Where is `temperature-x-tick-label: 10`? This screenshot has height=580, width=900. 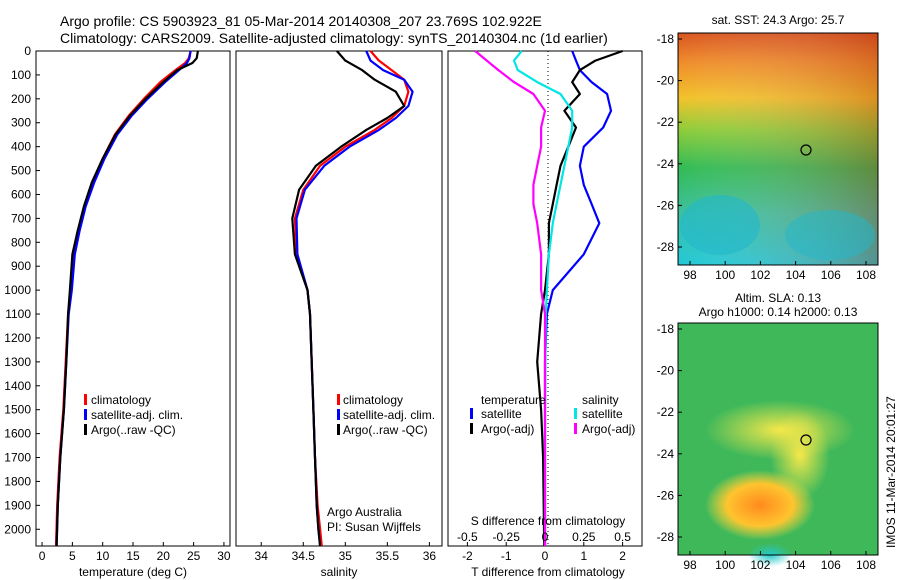 temperature-x-tick-label: 10 is located at coordinates (103, 556).